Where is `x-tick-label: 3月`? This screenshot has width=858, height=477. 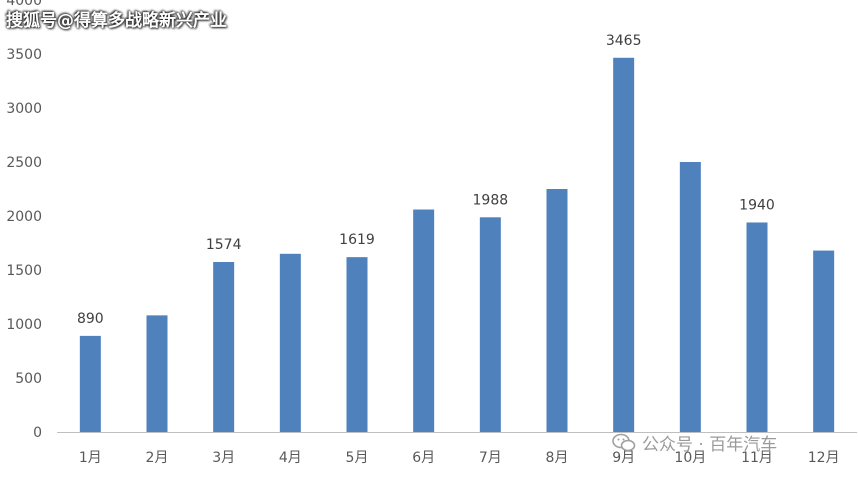
x-tick-label: 3月 is located at coordinates (223, 458).